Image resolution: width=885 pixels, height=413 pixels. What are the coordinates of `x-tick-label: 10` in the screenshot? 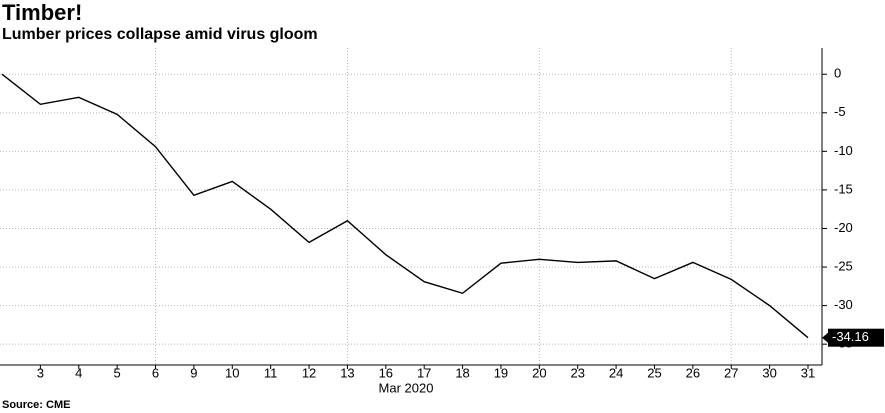 It's located at (232, 372).